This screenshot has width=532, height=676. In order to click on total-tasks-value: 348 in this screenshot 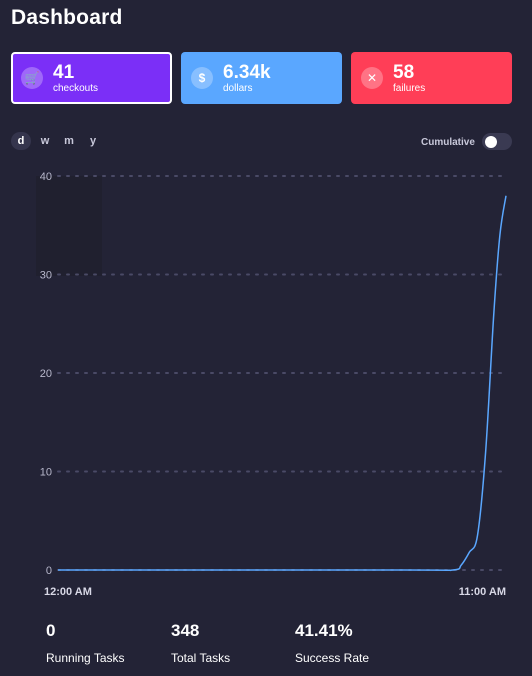, I will do `click(185, 630)`.